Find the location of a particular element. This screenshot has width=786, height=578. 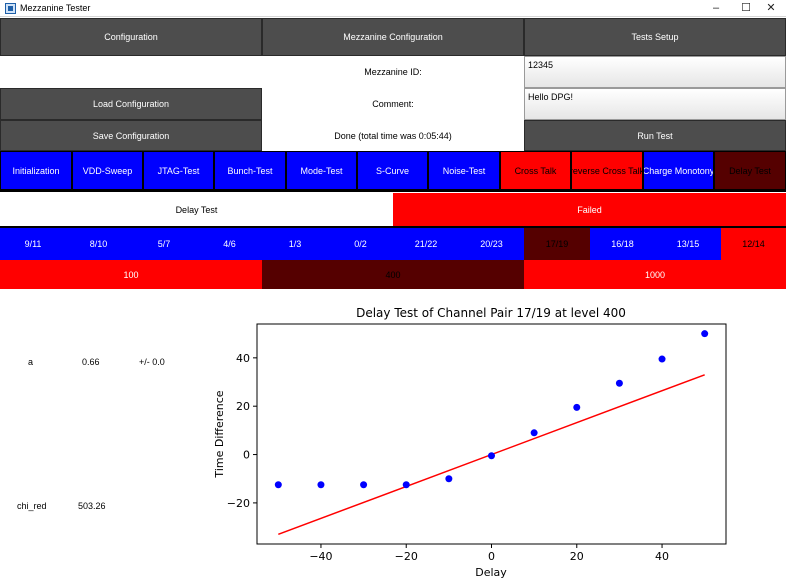

chi-label: chi_red is located at coordinates (32, 506).